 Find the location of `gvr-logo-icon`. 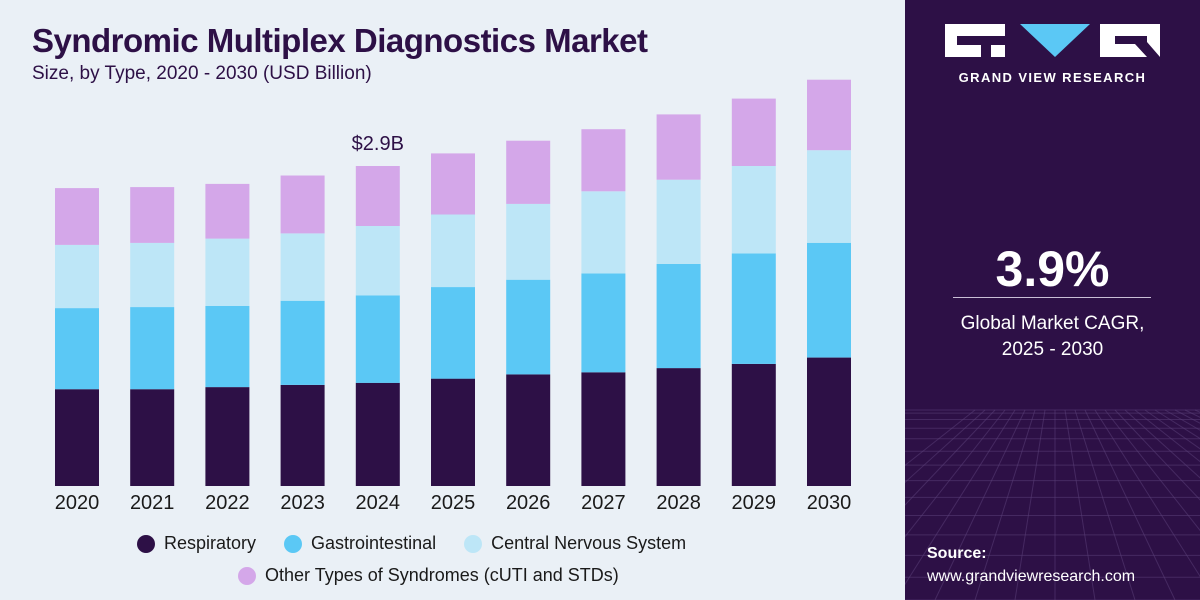

gvr-logo-icon is located at coordinates (1052, 40).